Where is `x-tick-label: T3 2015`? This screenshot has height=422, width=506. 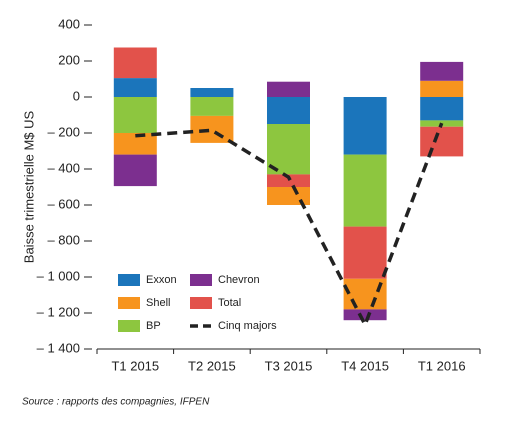
x-tick-label: T3 2015 is located at coordinates (289, 365).